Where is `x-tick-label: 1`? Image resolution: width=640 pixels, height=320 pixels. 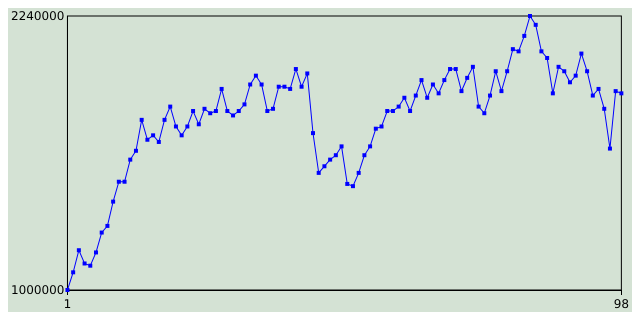 x-tick-label: 1 is located at coordinates (68, 304).